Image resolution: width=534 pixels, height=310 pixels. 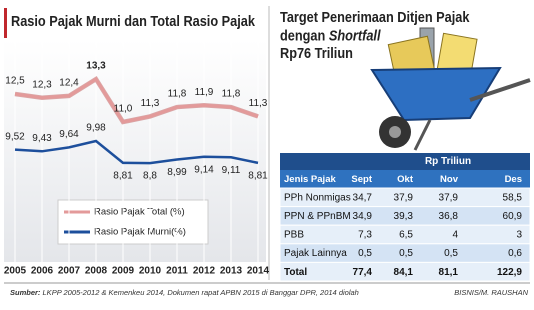 What do you see at coordinates (315, 253) in the screenshot?
I see `table-cell: Pajak Lainnya` at bounding box center [315, 253].